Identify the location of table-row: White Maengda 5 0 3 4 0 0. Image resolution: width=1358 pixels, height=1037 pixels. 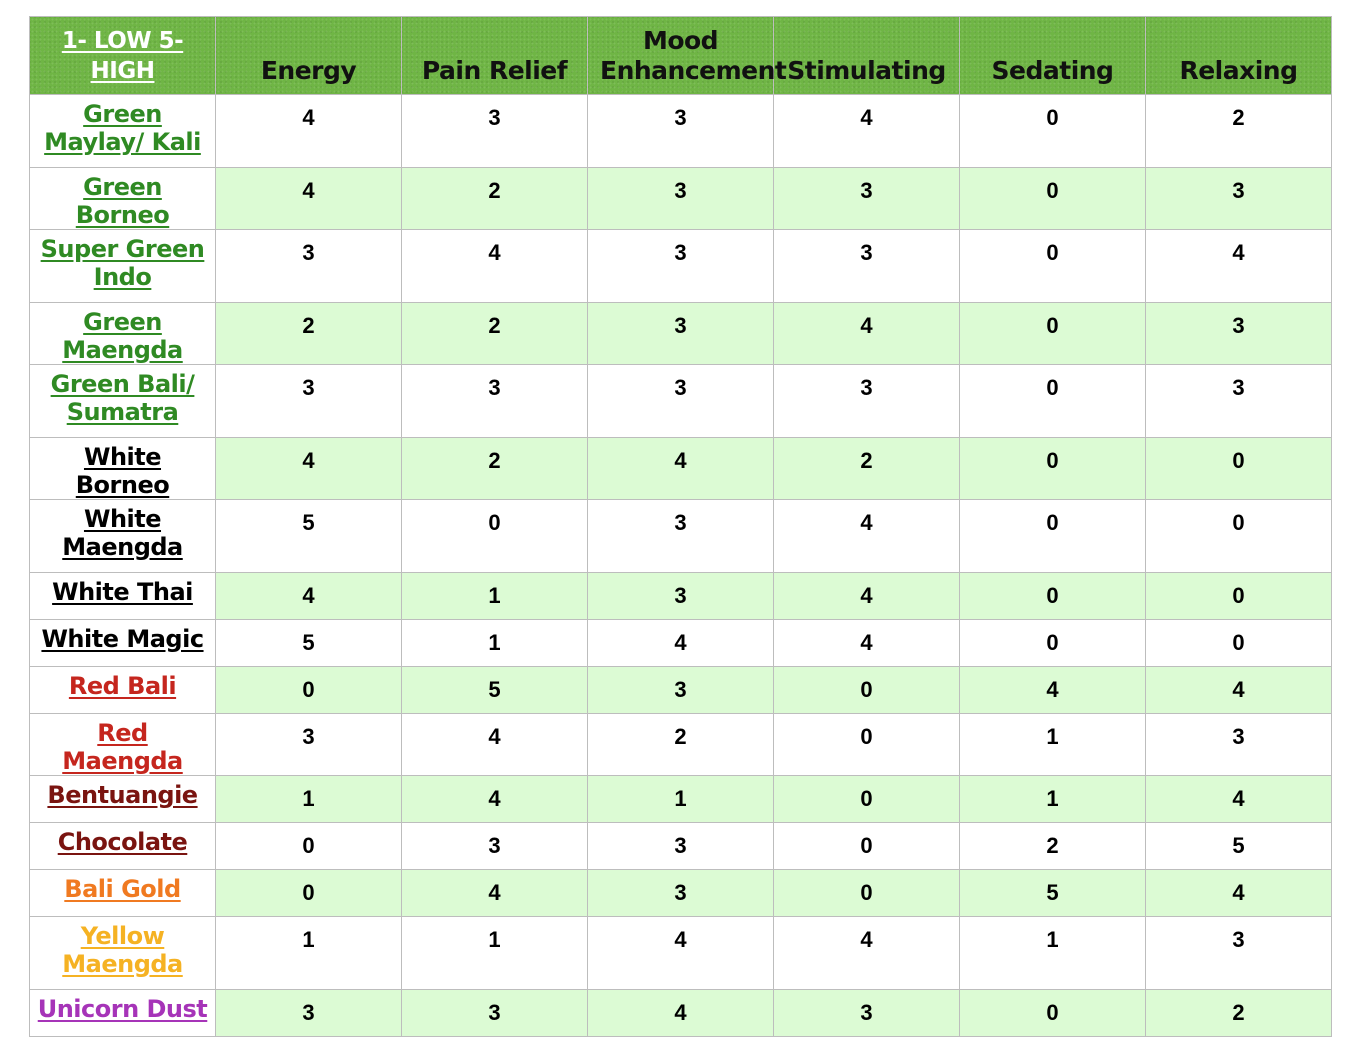
(680, 536).